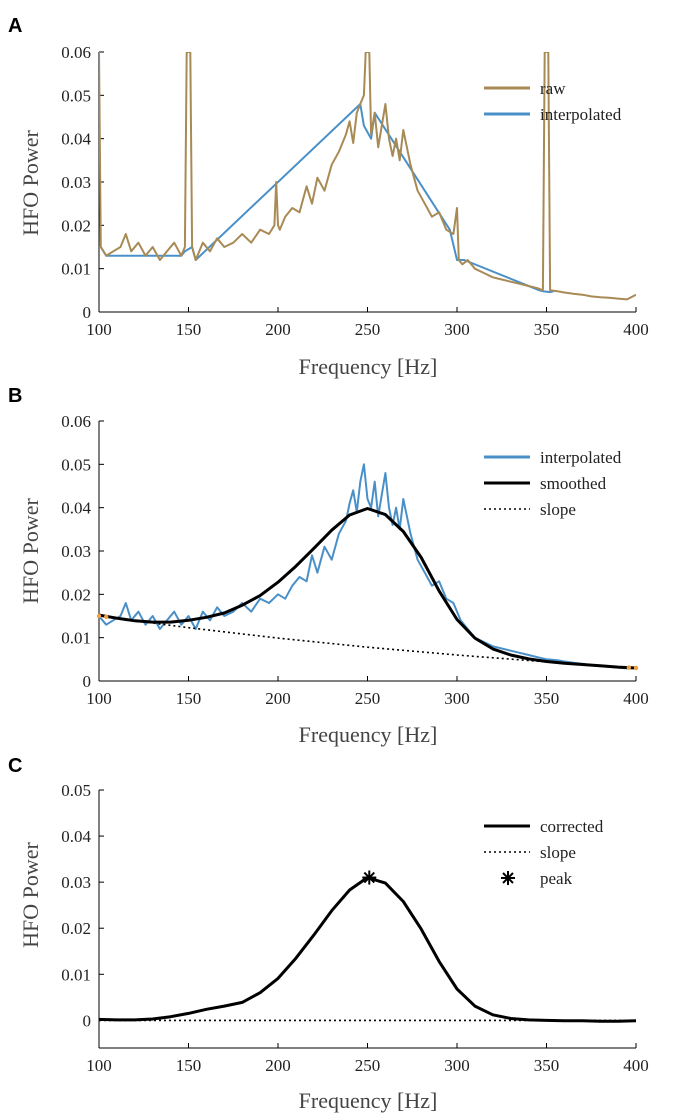 The image size is (688, 1117). Describe the element at coordinates (15, 26) in the screenshot. I see `panel-letter: A` at that location.